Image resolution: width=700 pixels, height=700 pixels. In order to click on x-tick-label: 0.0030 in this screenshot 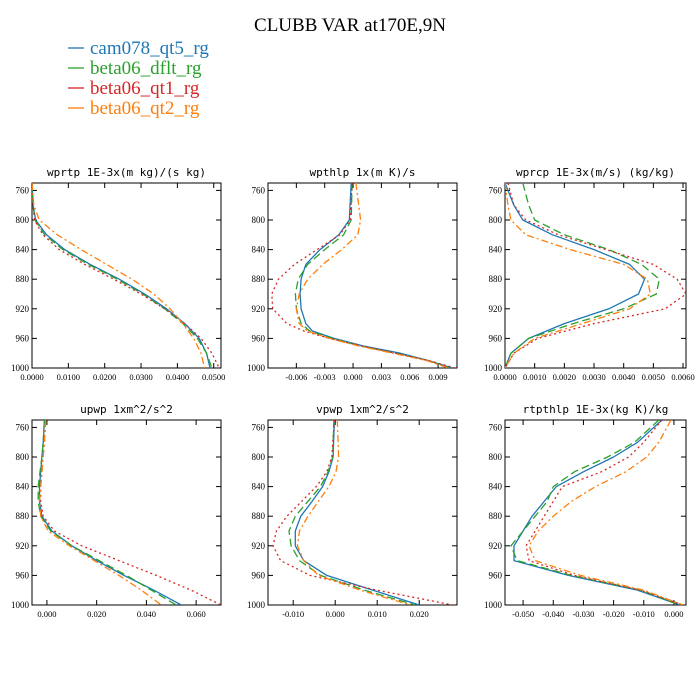, I will do `click(593, 377)`.